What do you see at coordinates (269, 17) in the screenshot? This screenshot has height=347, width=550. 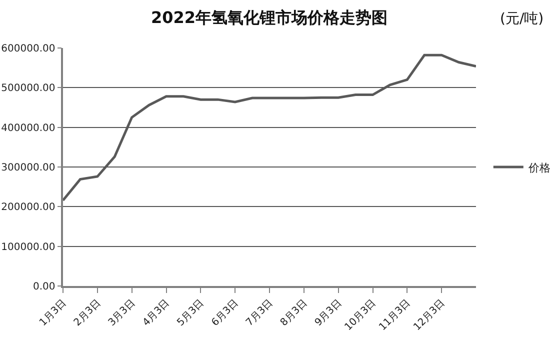 I see `chart-title: 2022年氢氧化锂市场价格走势图` at bounding box center [269, 17].